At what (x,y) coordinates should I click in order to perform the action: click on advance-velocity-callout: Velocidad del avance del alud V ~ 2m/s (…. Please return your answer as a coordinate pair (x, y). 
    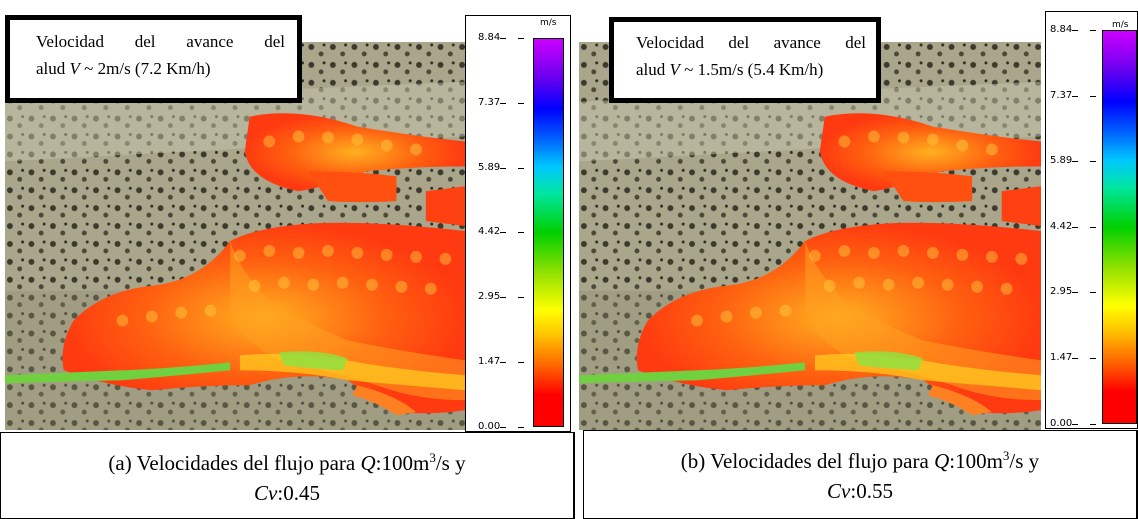
    Looking at the image, I should click on (153, 59).